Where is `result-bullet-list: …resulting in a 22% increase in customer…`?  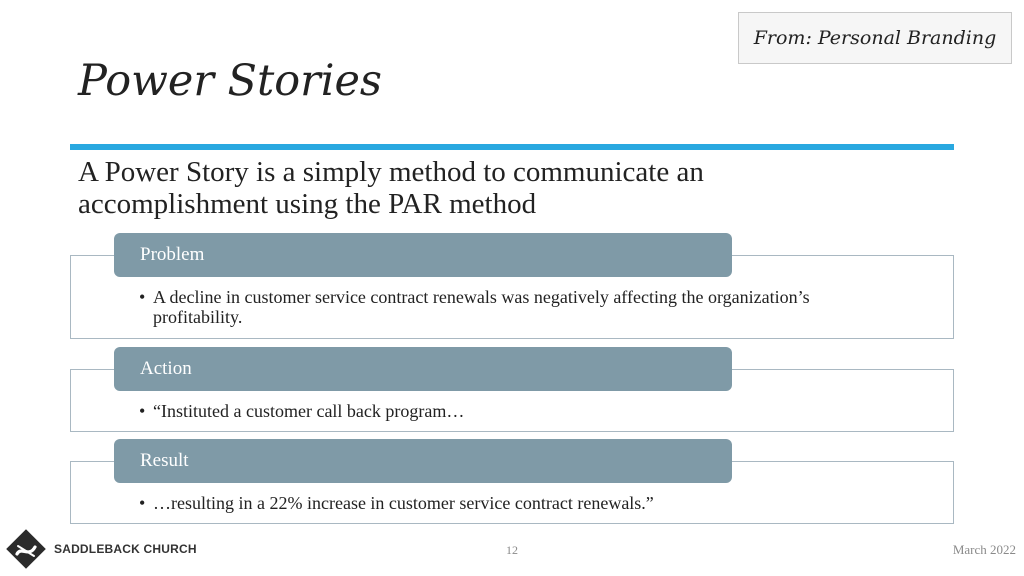
result-bullet-list: …resulting in a 22% increase in customer… is located at coordinates (512, 487).